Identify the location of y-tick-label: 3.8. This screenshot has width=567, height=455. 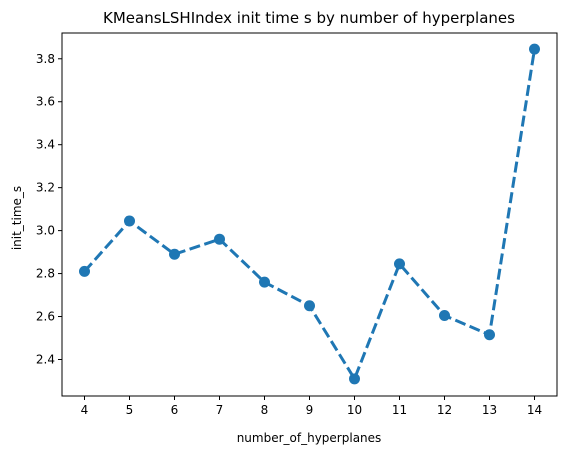
(45, 59).